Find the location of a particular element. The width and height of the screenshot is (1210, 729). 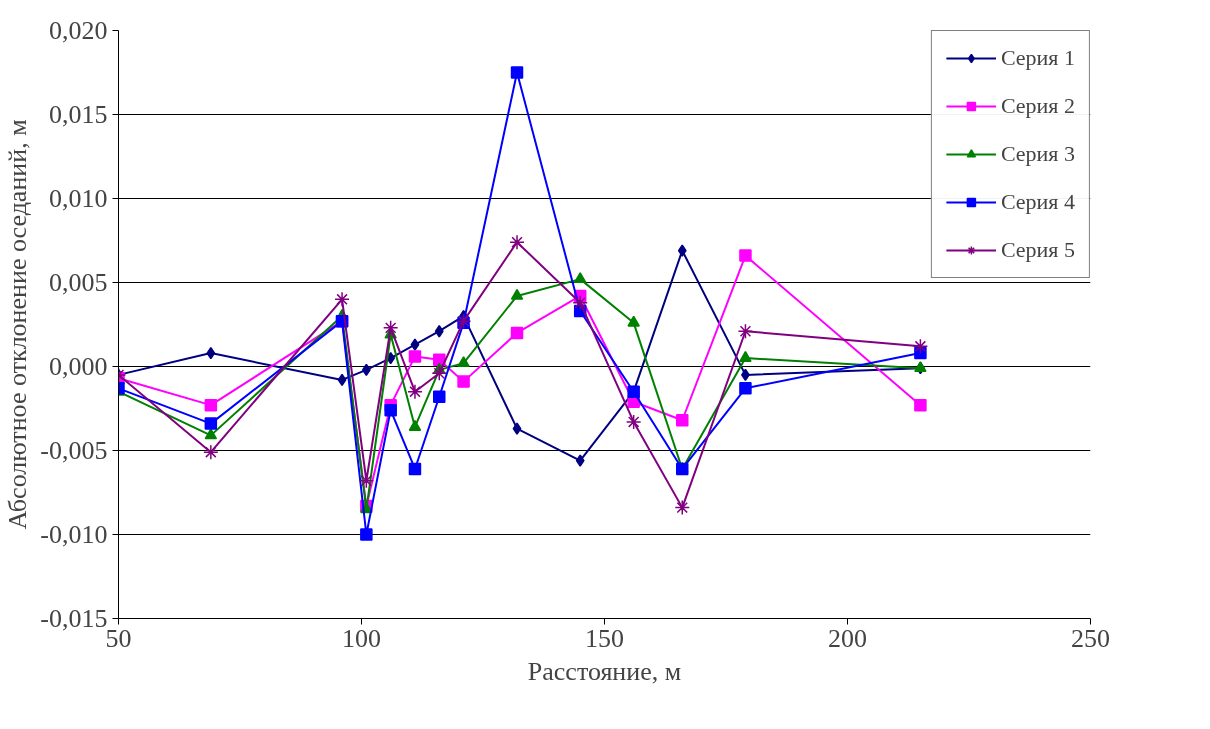

legend-label: Серия 2 is located at coordinates (1037, 106).